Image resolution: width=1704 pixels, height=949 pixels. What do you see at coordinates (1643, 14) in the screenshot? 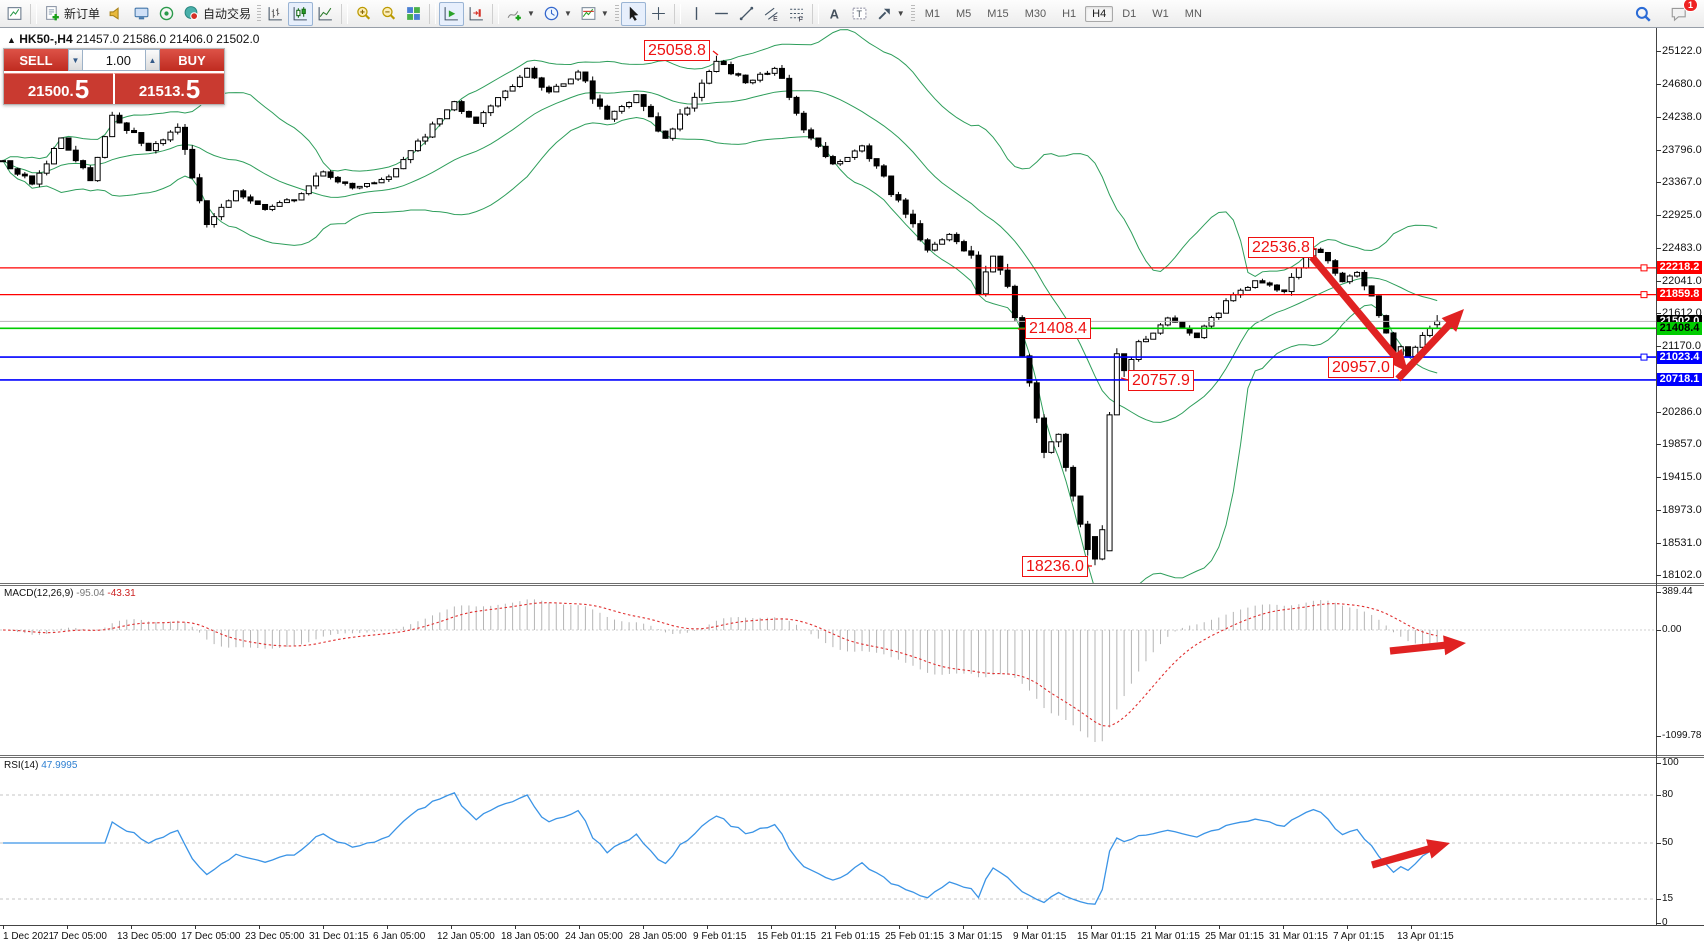
I see `search-button` at bounding box center [1643, 14].